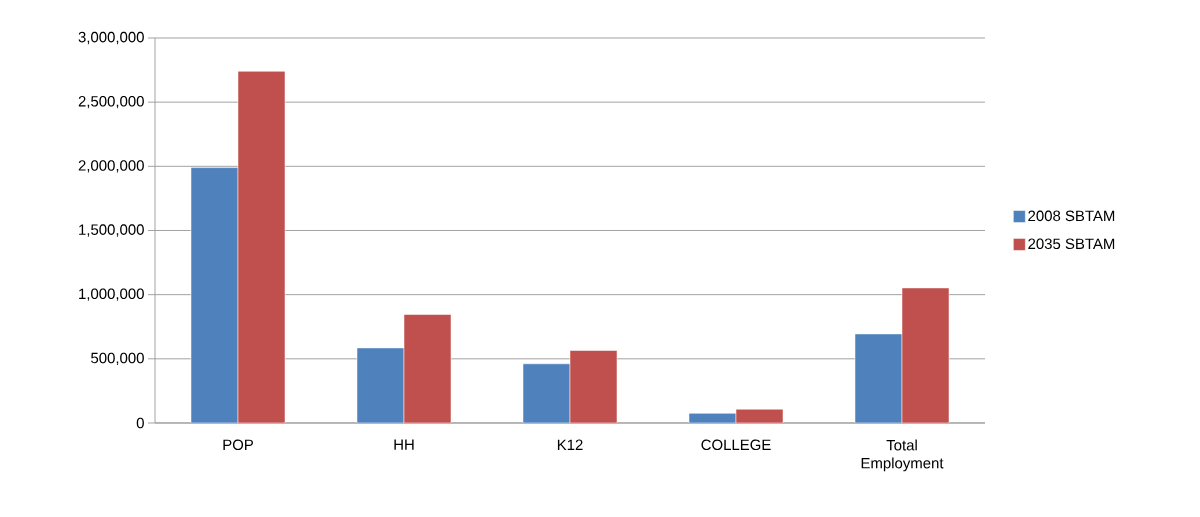 The image size is (1200, 517). I want to click on y-tick-label: 1,500,000, so click(111, 230).